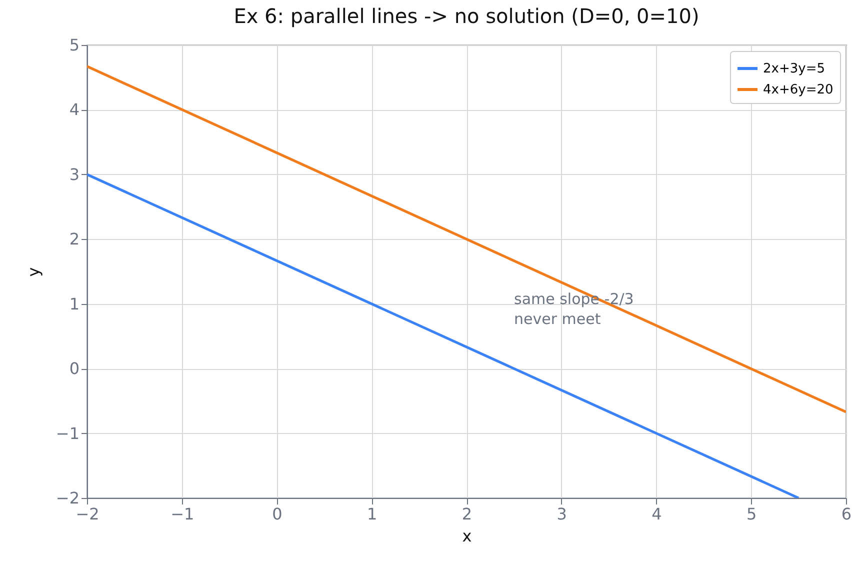 The height and width of the screenshot is (573, 867). Describe the element at coordinates (68, 498) in the screenshot. I see `y-tick-label: −2` at that location.